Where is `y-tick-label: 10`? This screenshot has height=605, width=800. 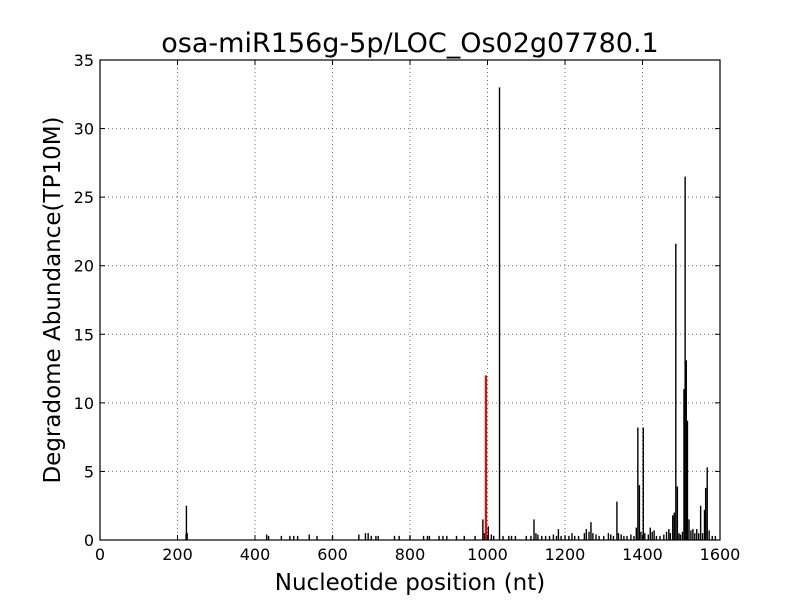 y-tick-label: 10 is located at coordinates (84, 403).